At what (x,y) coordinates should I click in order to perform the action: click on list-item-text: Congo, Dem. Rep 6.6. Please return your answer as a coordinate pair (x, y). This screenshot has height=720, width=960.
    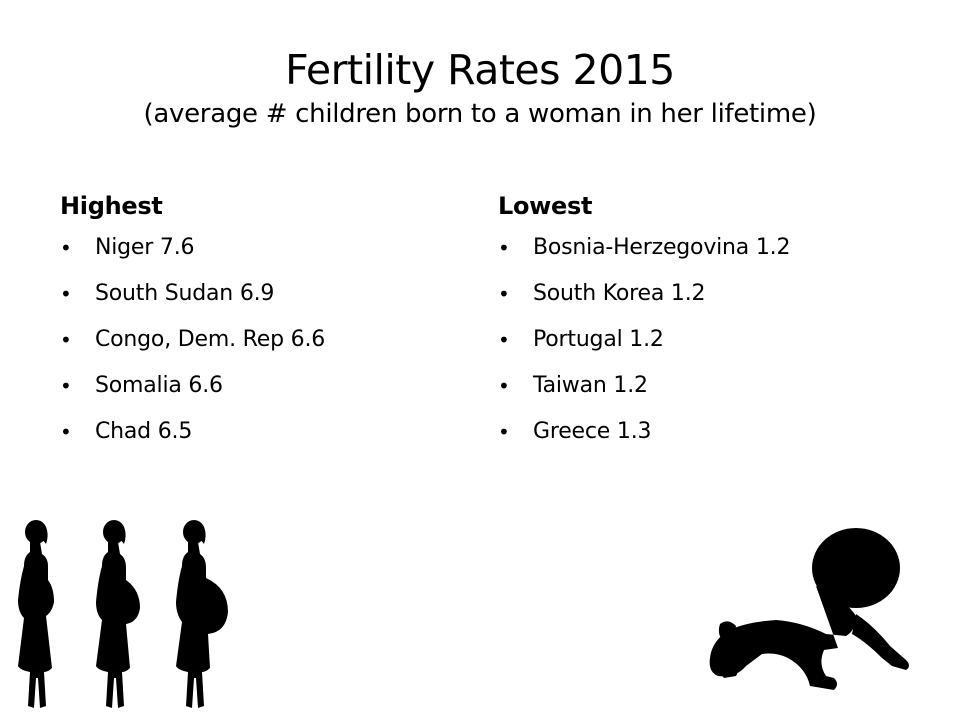
    Looking at the image, I should click on (210, 339).